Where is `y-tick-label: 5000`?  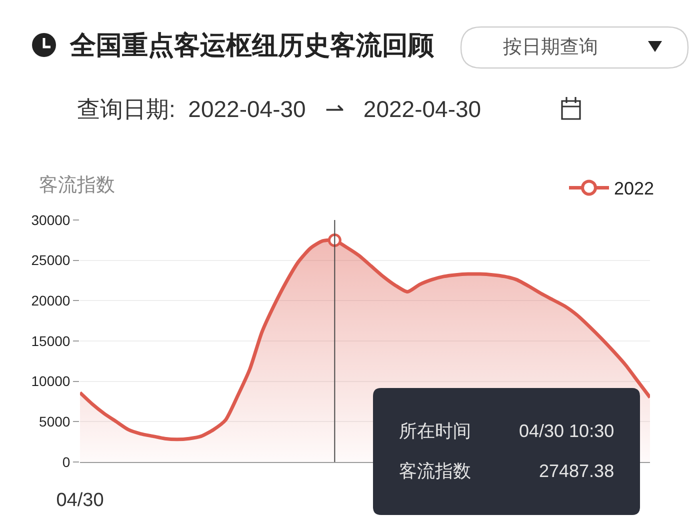 y-tick-label: 5000 is located at coordinates (54, 422).